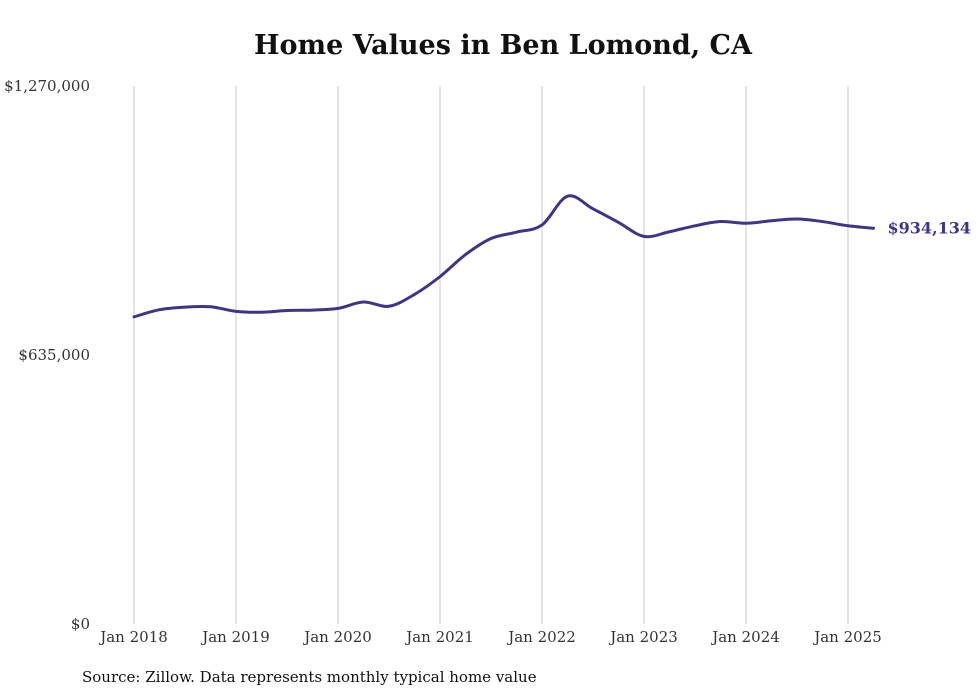 This screenshot has width=980, height=699. Describe the element at coordinates (643, 637) in the screenshot. I see `x-tick-label: Jan 2023` at that location.